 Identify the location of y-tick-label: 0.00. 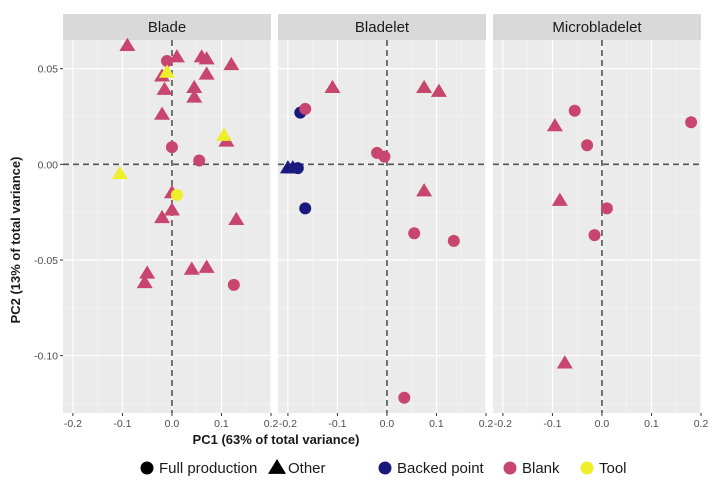
(48, 165).